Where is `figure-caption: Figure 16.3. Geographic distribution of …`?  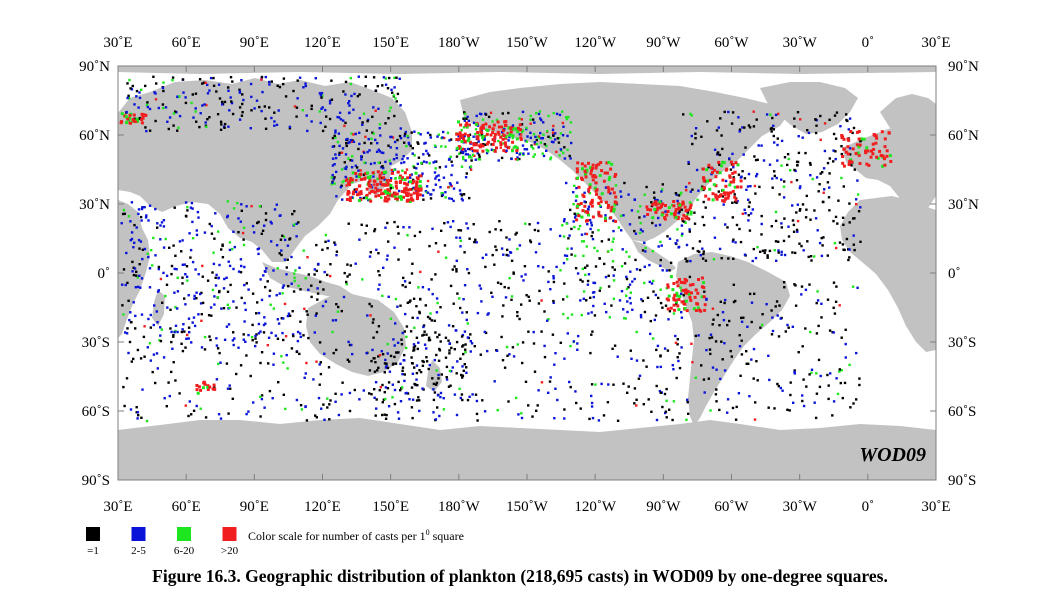
figure-caption: Figure 16.3. Geographic distribution of … is located at coordinates (520, 576).